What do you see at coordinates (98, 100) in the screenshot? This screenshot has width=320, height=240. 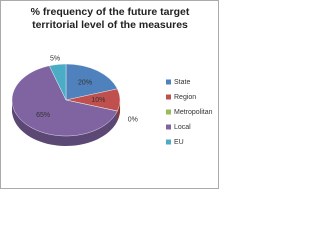 I see `data-label: 10%` at bounding box center [98, 100].